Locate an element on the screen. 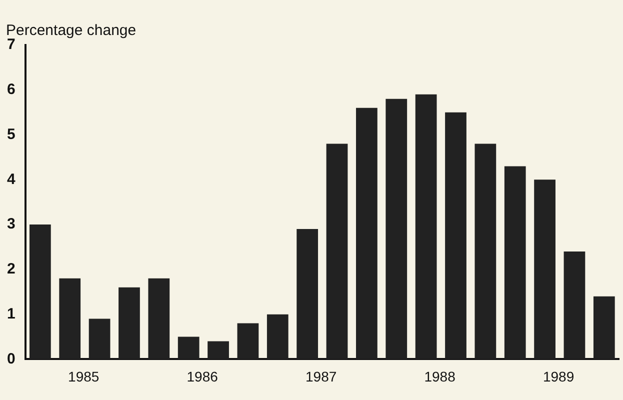  y-tick-label: 4 is located at coordinates (11, 179).